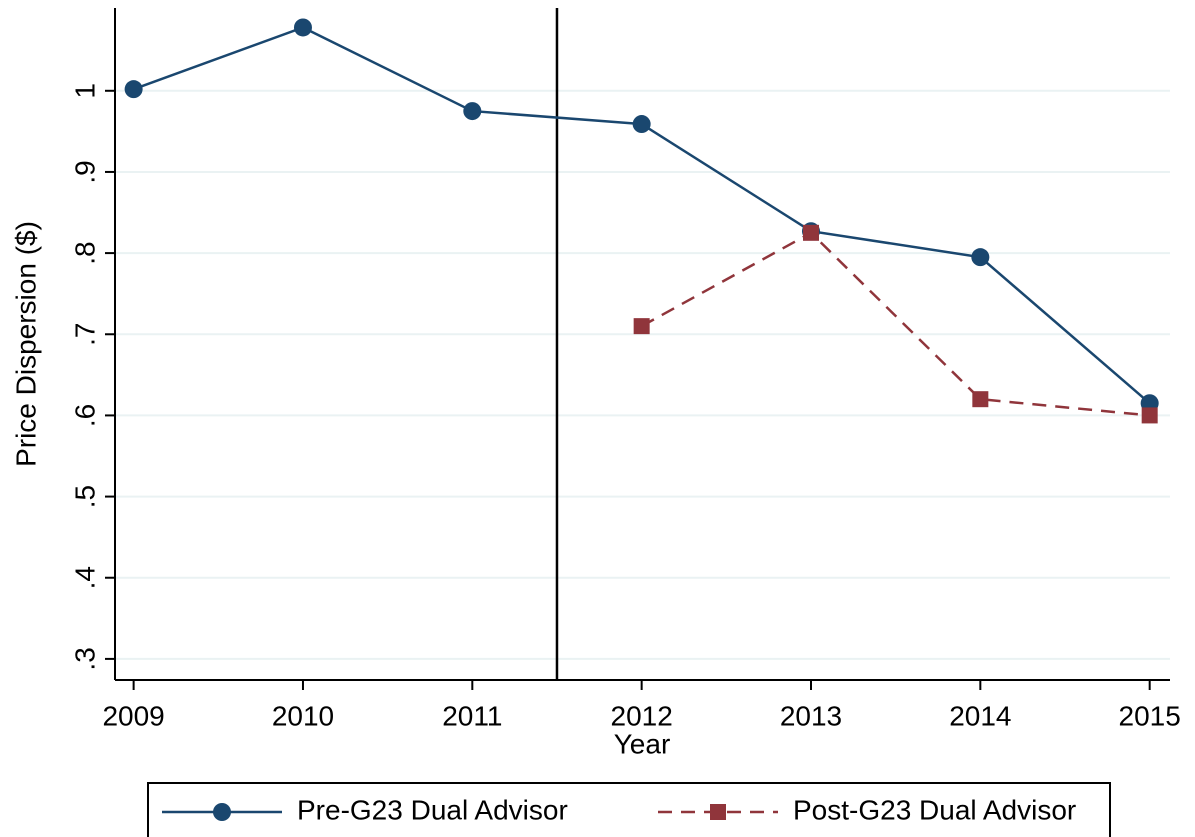 The image size is (1195, 837). I want to click on y-tick-label: .8, so click(84, 252).